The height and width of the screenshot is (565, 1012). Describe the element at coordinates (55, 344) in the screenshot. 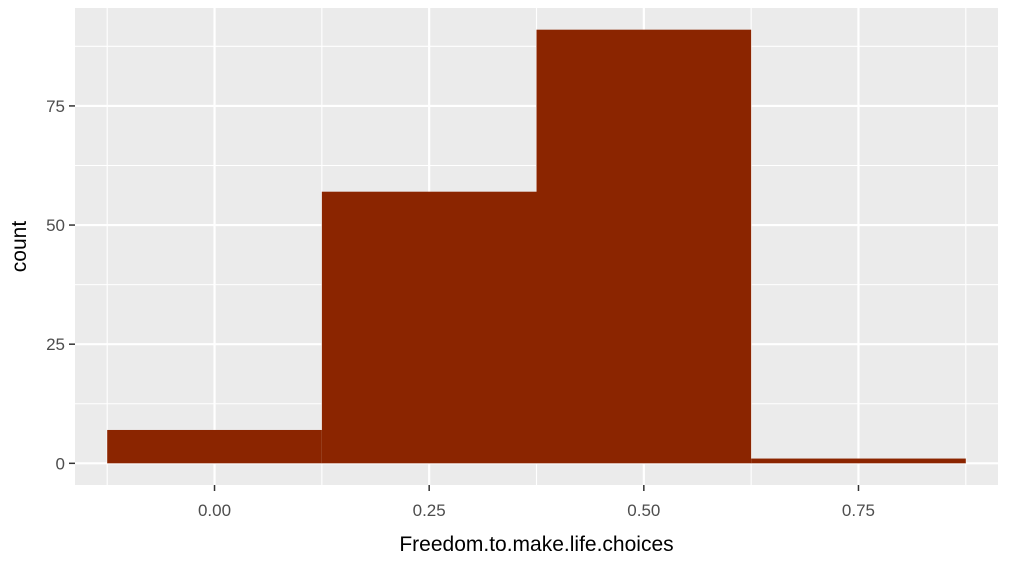

I see `y-tick-label: 25` at that location.